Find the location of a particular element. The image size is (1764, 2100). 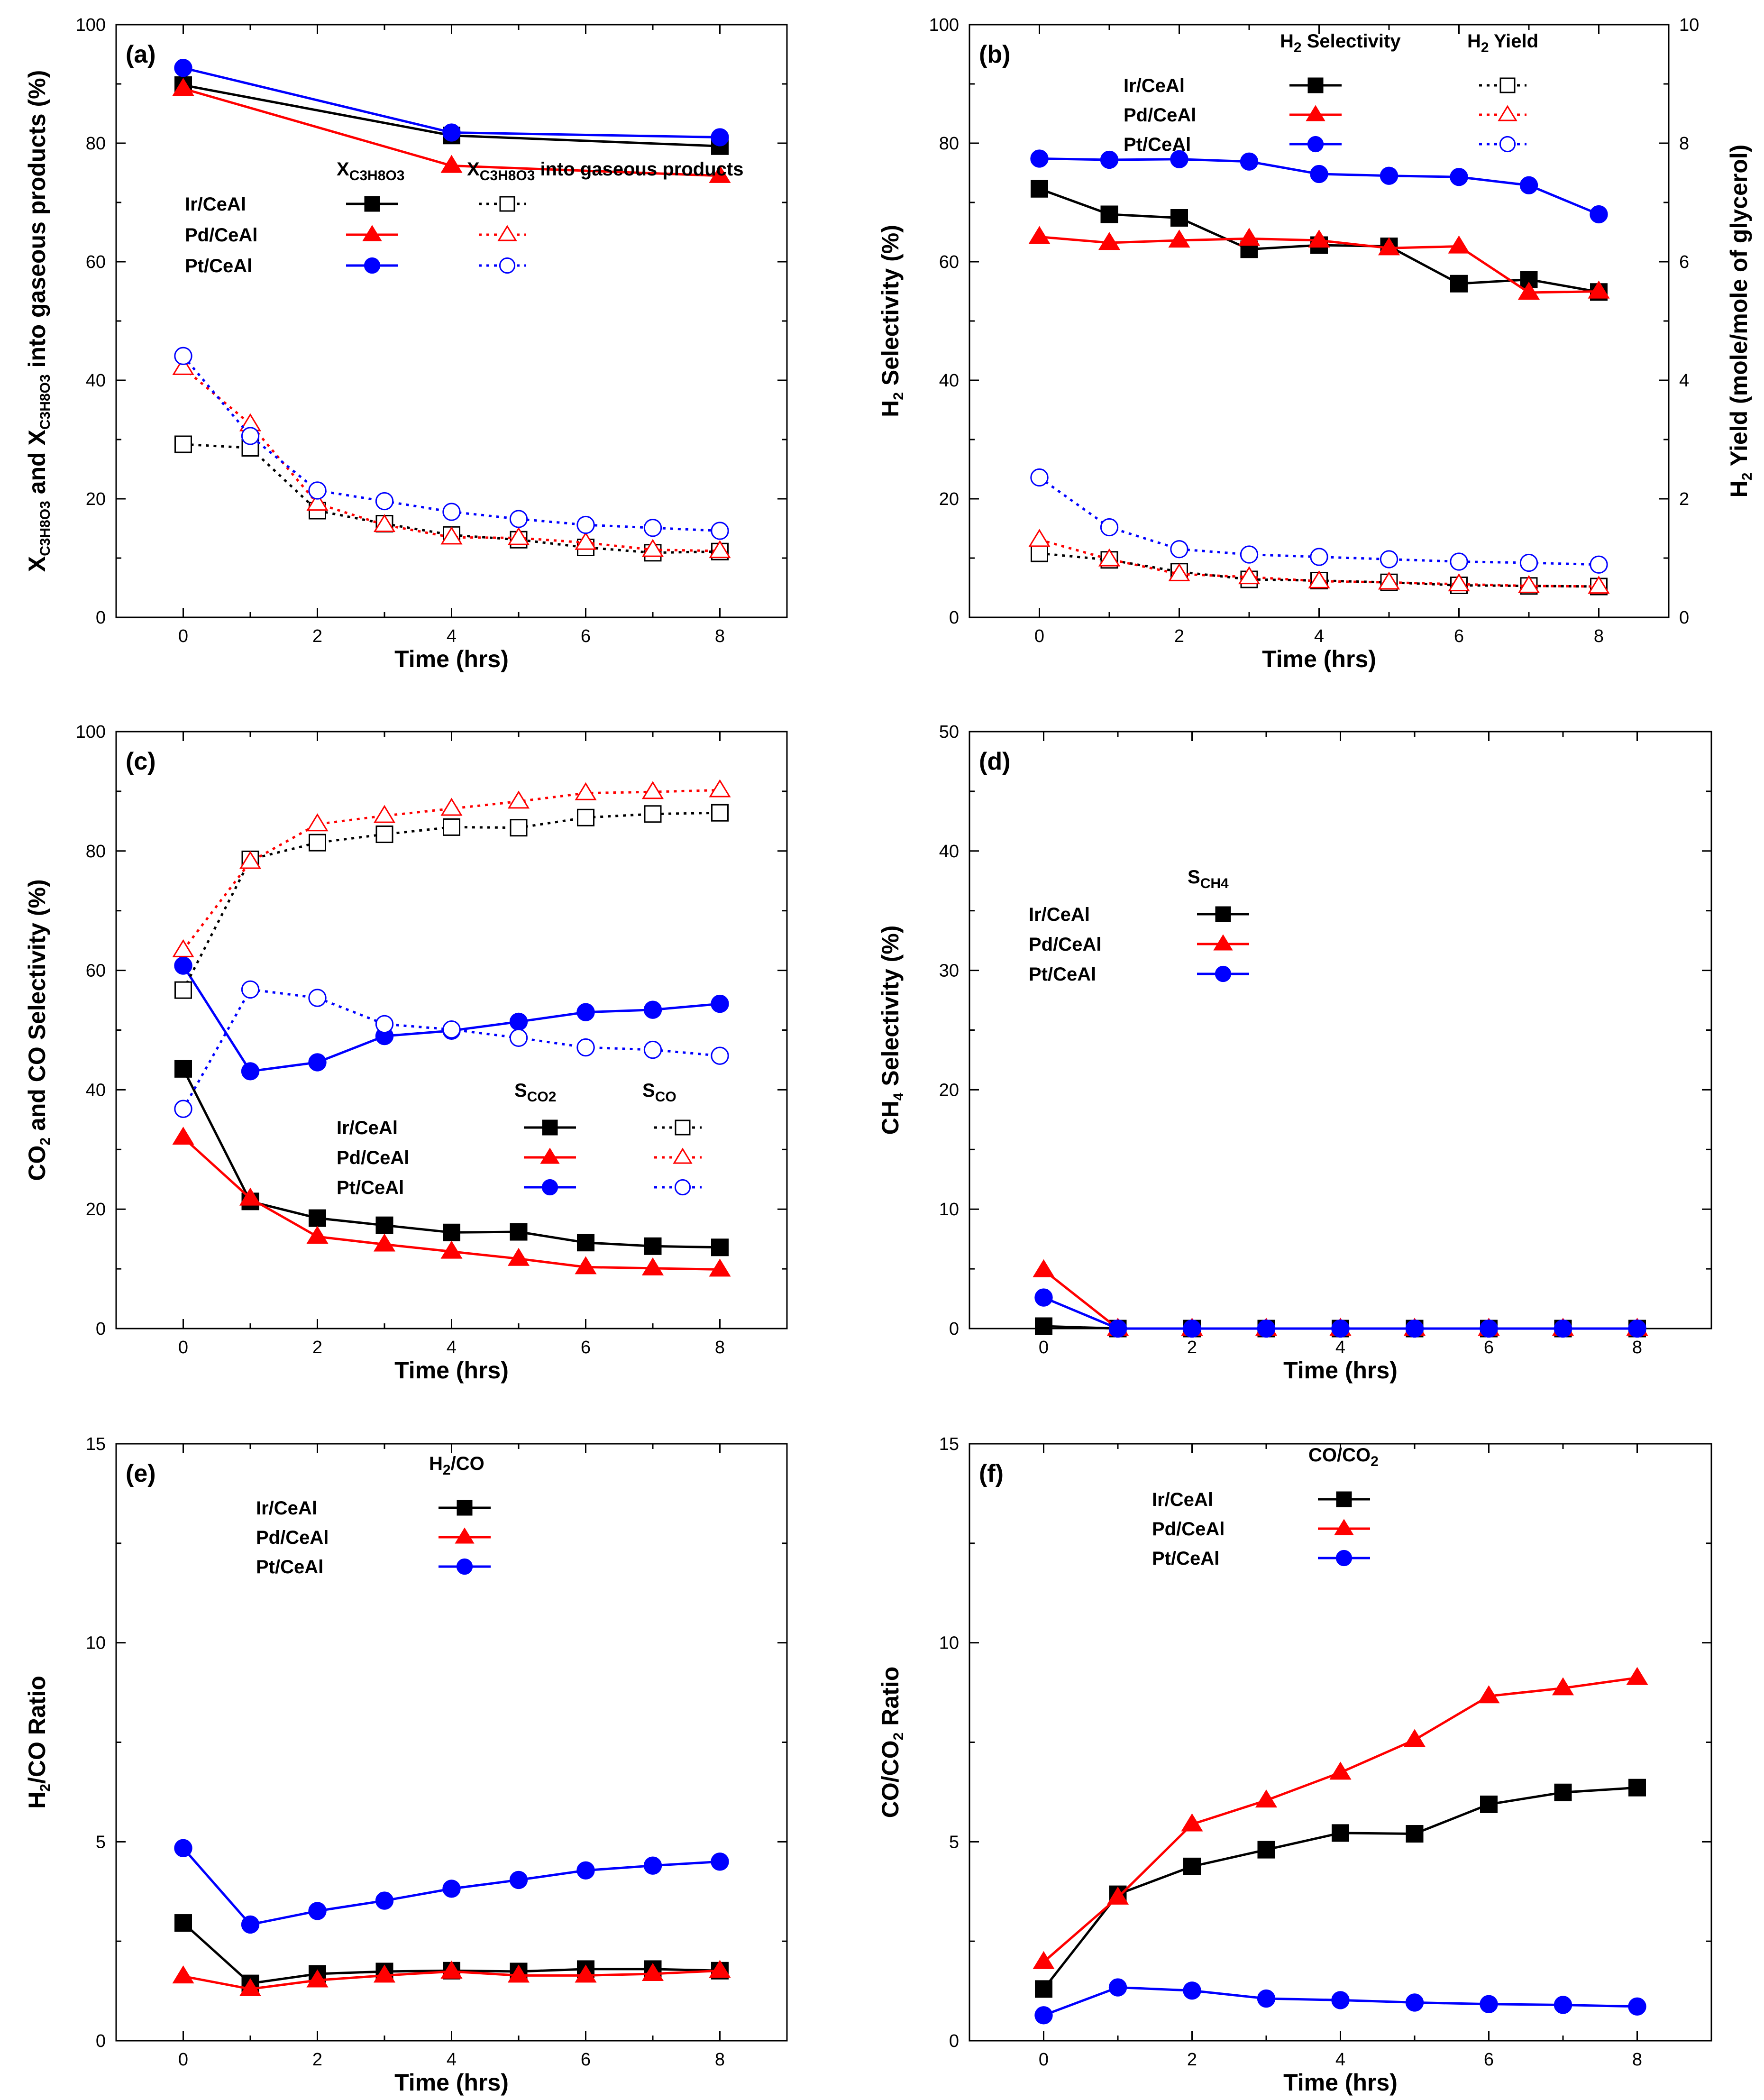

legend-header-solid: H2/CO is located at coordinates (456, 1465).